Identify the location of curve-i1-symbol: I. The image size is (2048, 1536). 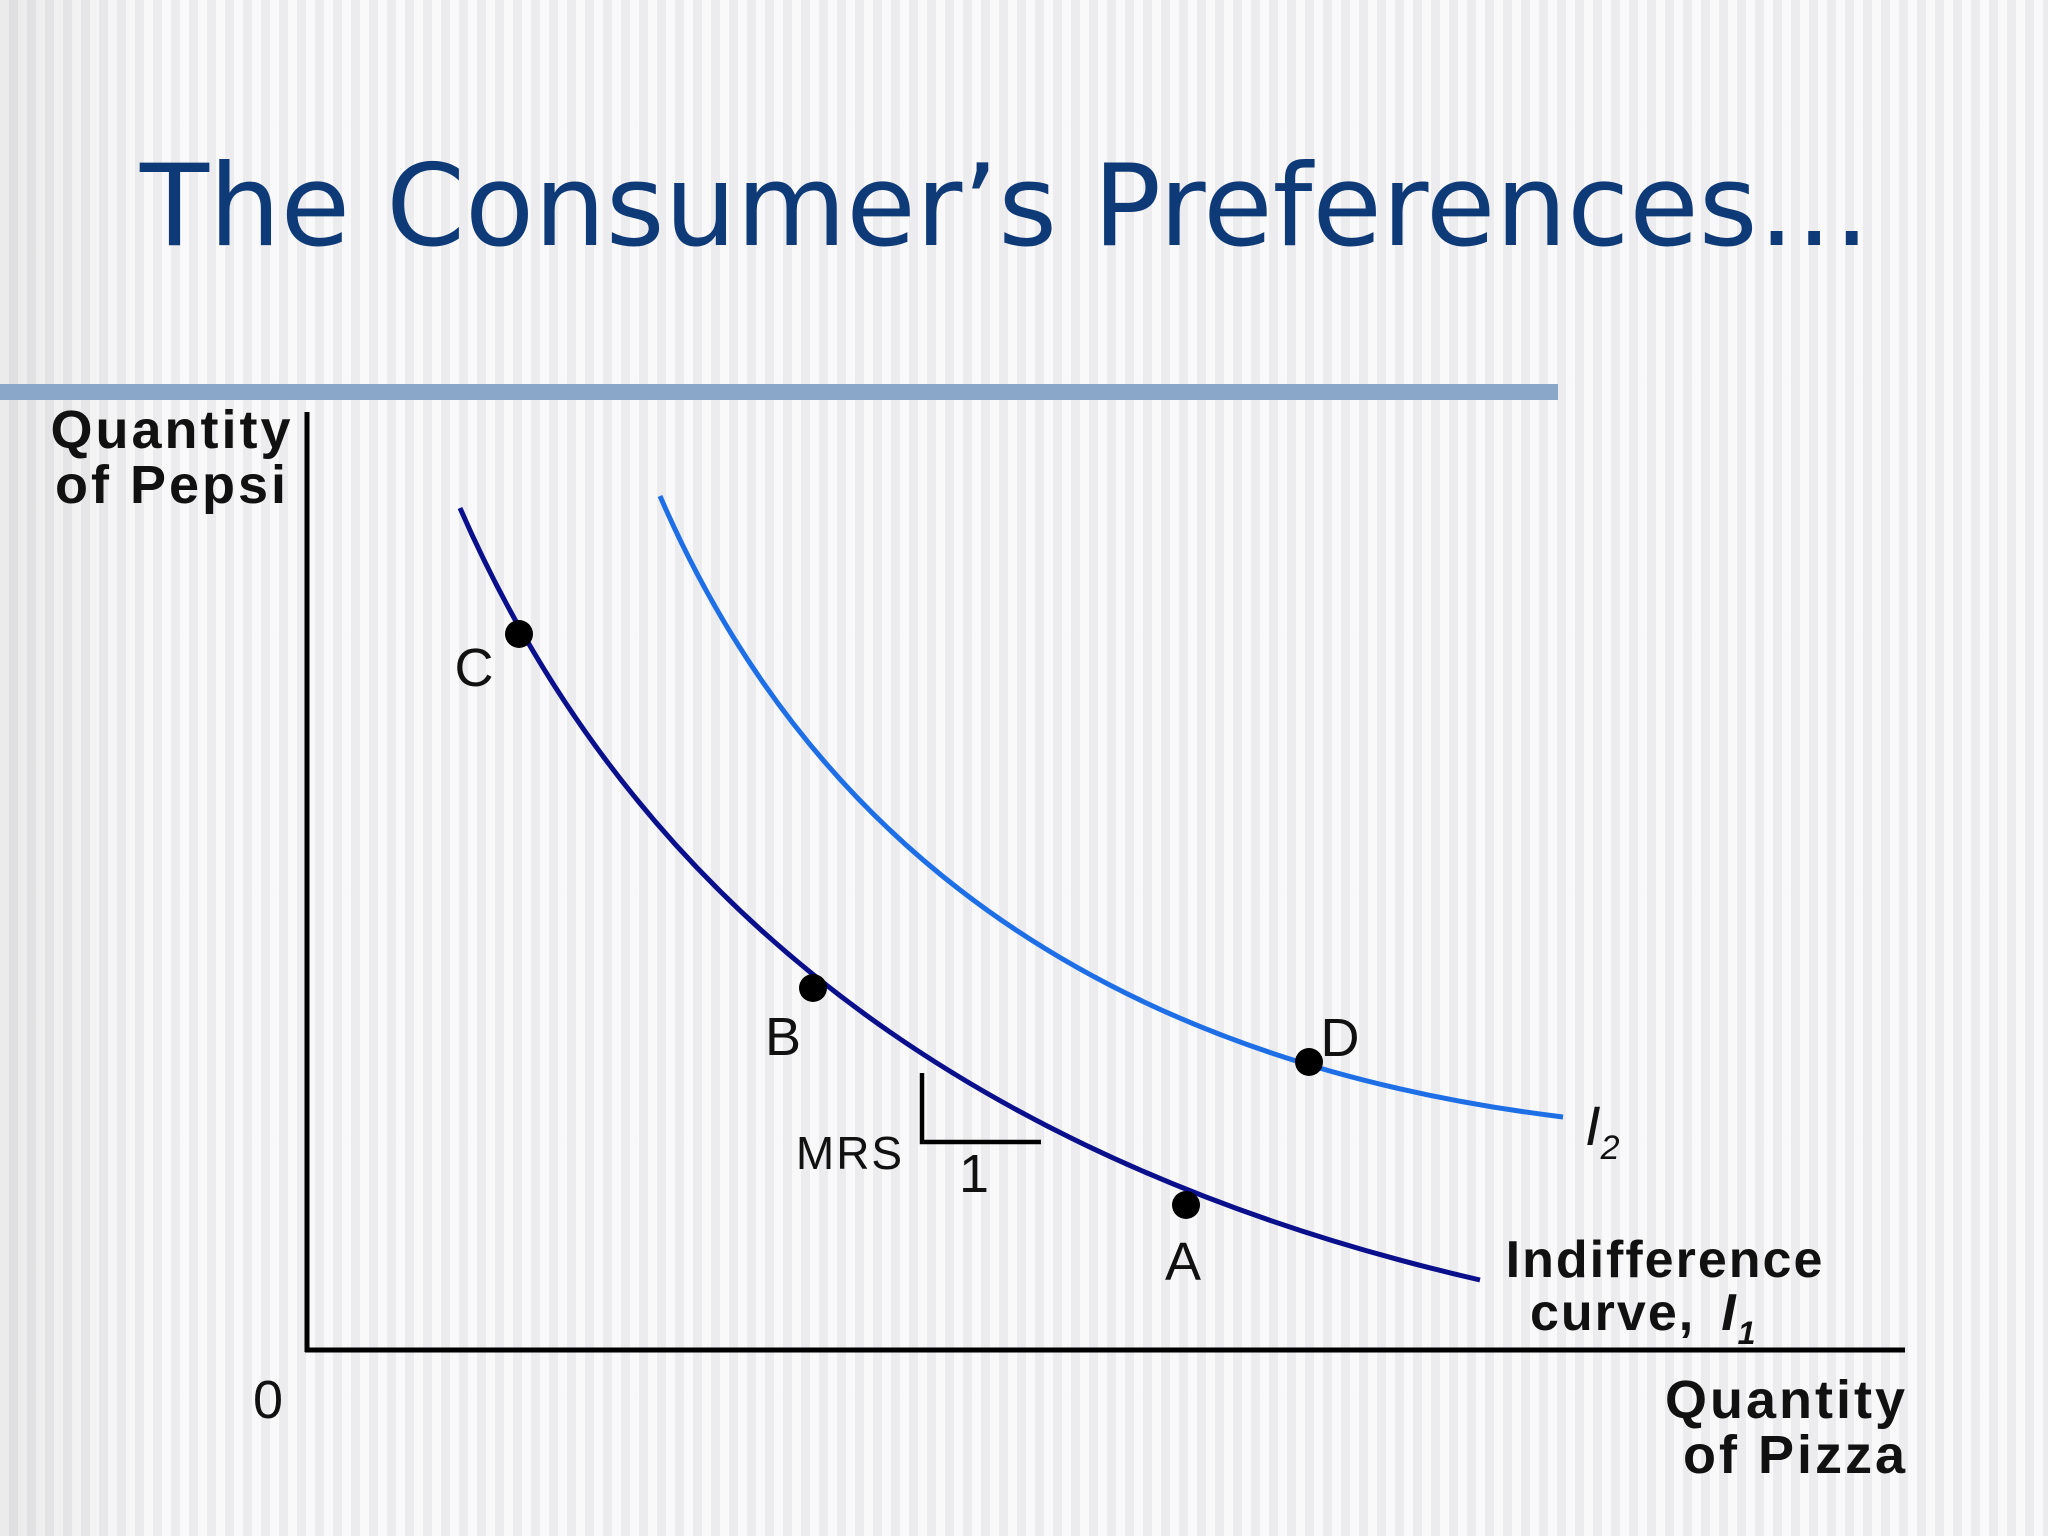
(1729, 1313).